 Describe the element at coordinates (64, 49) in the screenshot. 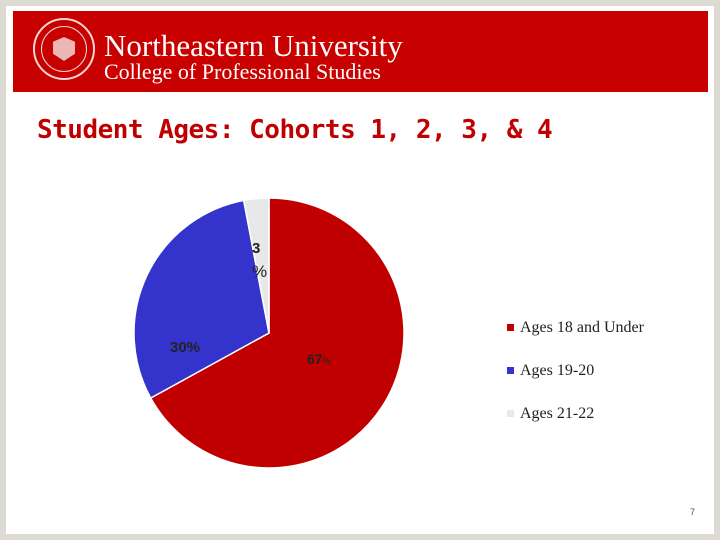

I see `university-seal-icon` at that location.